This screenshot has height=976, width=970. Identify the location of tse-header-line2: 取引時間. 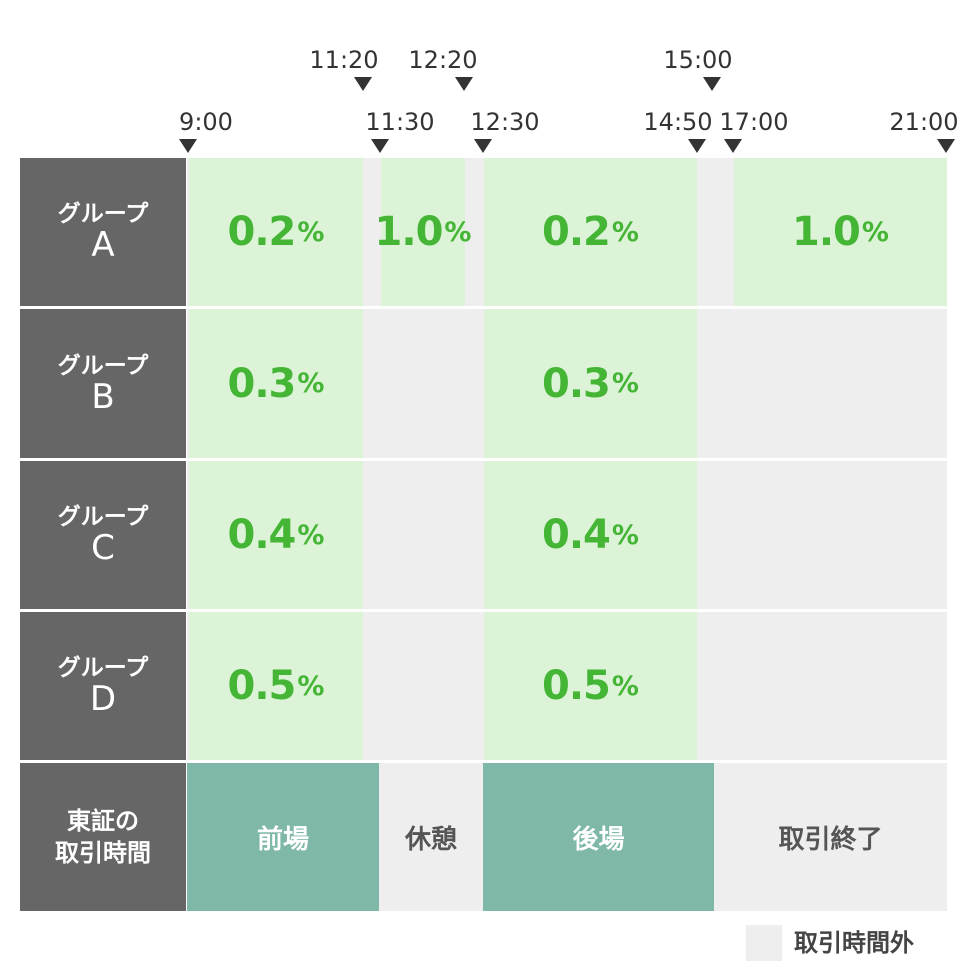
(103, 853).